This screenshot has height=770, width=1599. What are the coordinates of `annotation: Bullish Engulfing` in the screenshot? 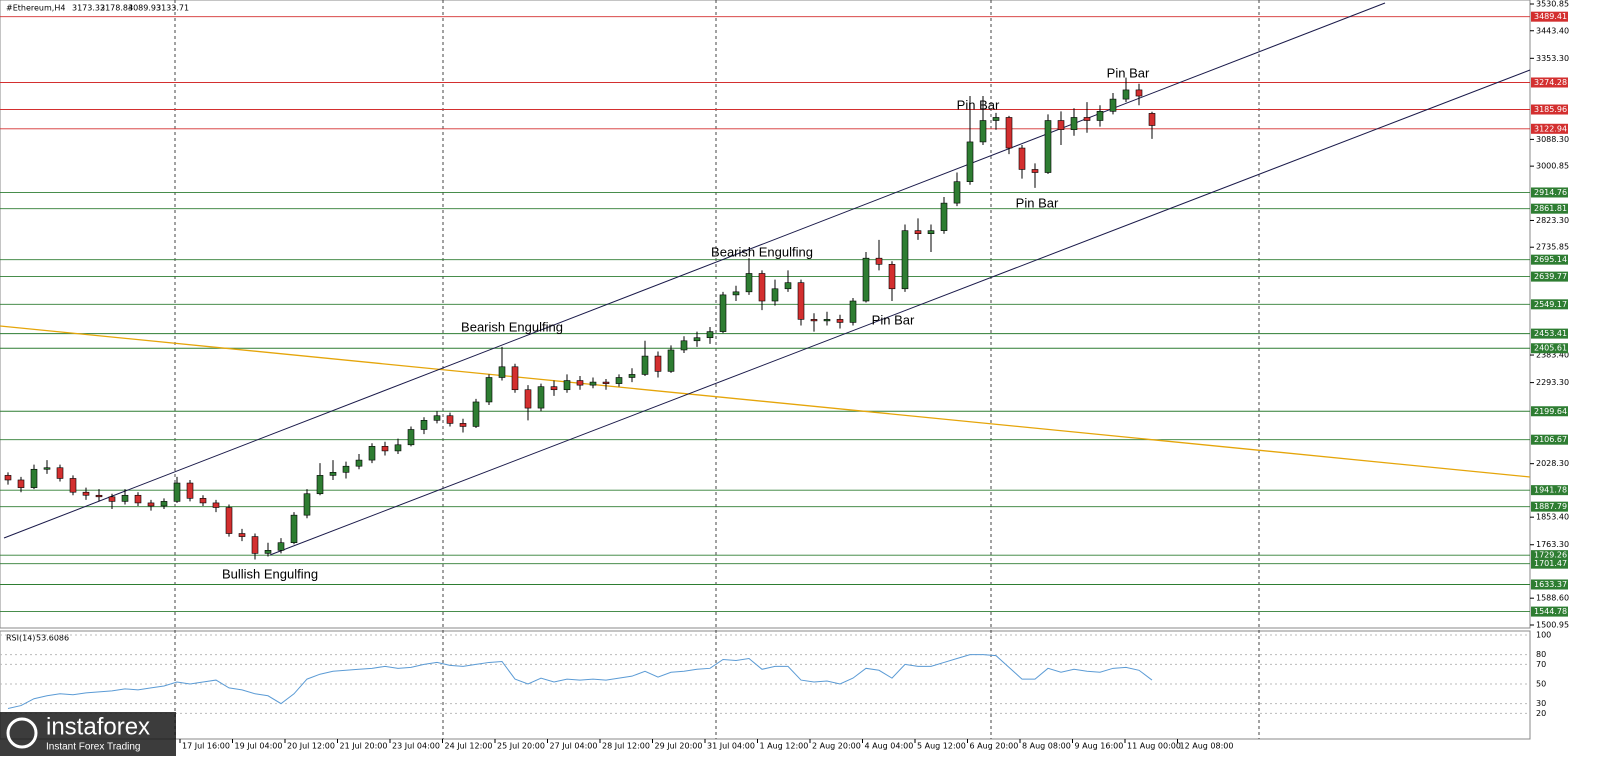 It's located at (270, 573).